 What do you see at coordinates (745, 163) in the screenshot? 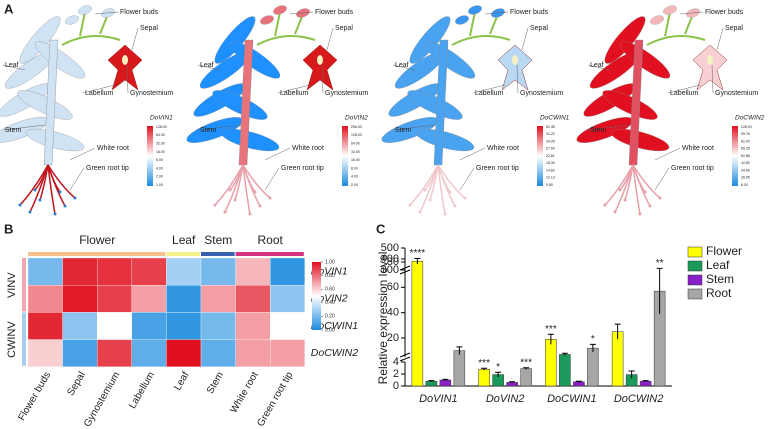
I see `scale-label: 42.80` at bounding box center [745, 163].